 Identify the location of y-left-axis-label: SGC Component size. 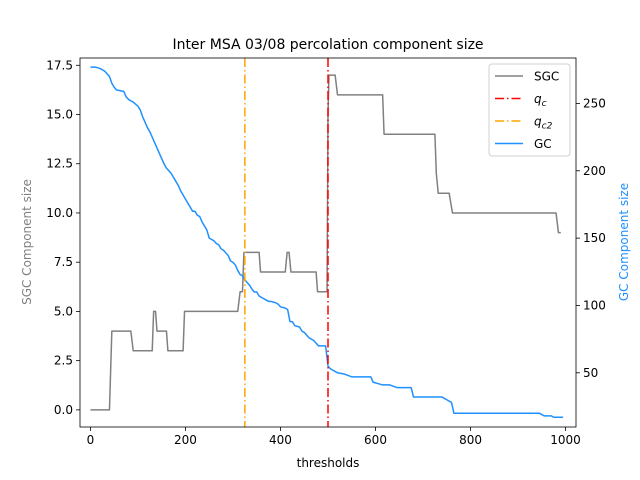
(27, 242).